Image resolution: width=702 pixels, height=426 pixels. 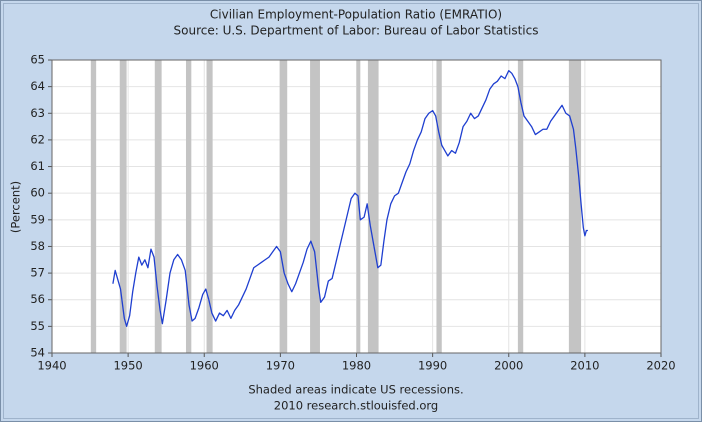 I want to click on y-tick-label: 55, so click(x=37, y=326).